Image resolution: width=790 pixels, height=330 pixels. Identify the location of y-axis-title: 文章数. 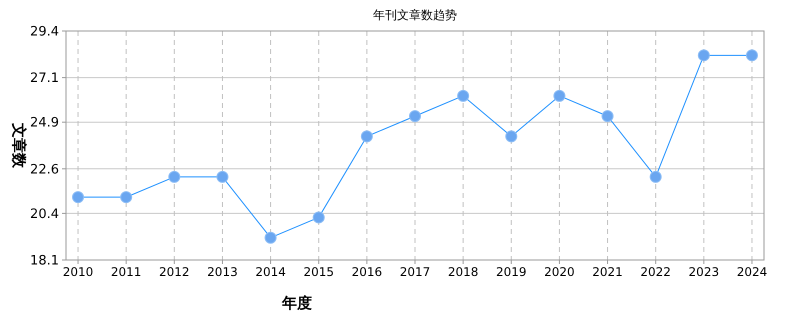
(19, 145).